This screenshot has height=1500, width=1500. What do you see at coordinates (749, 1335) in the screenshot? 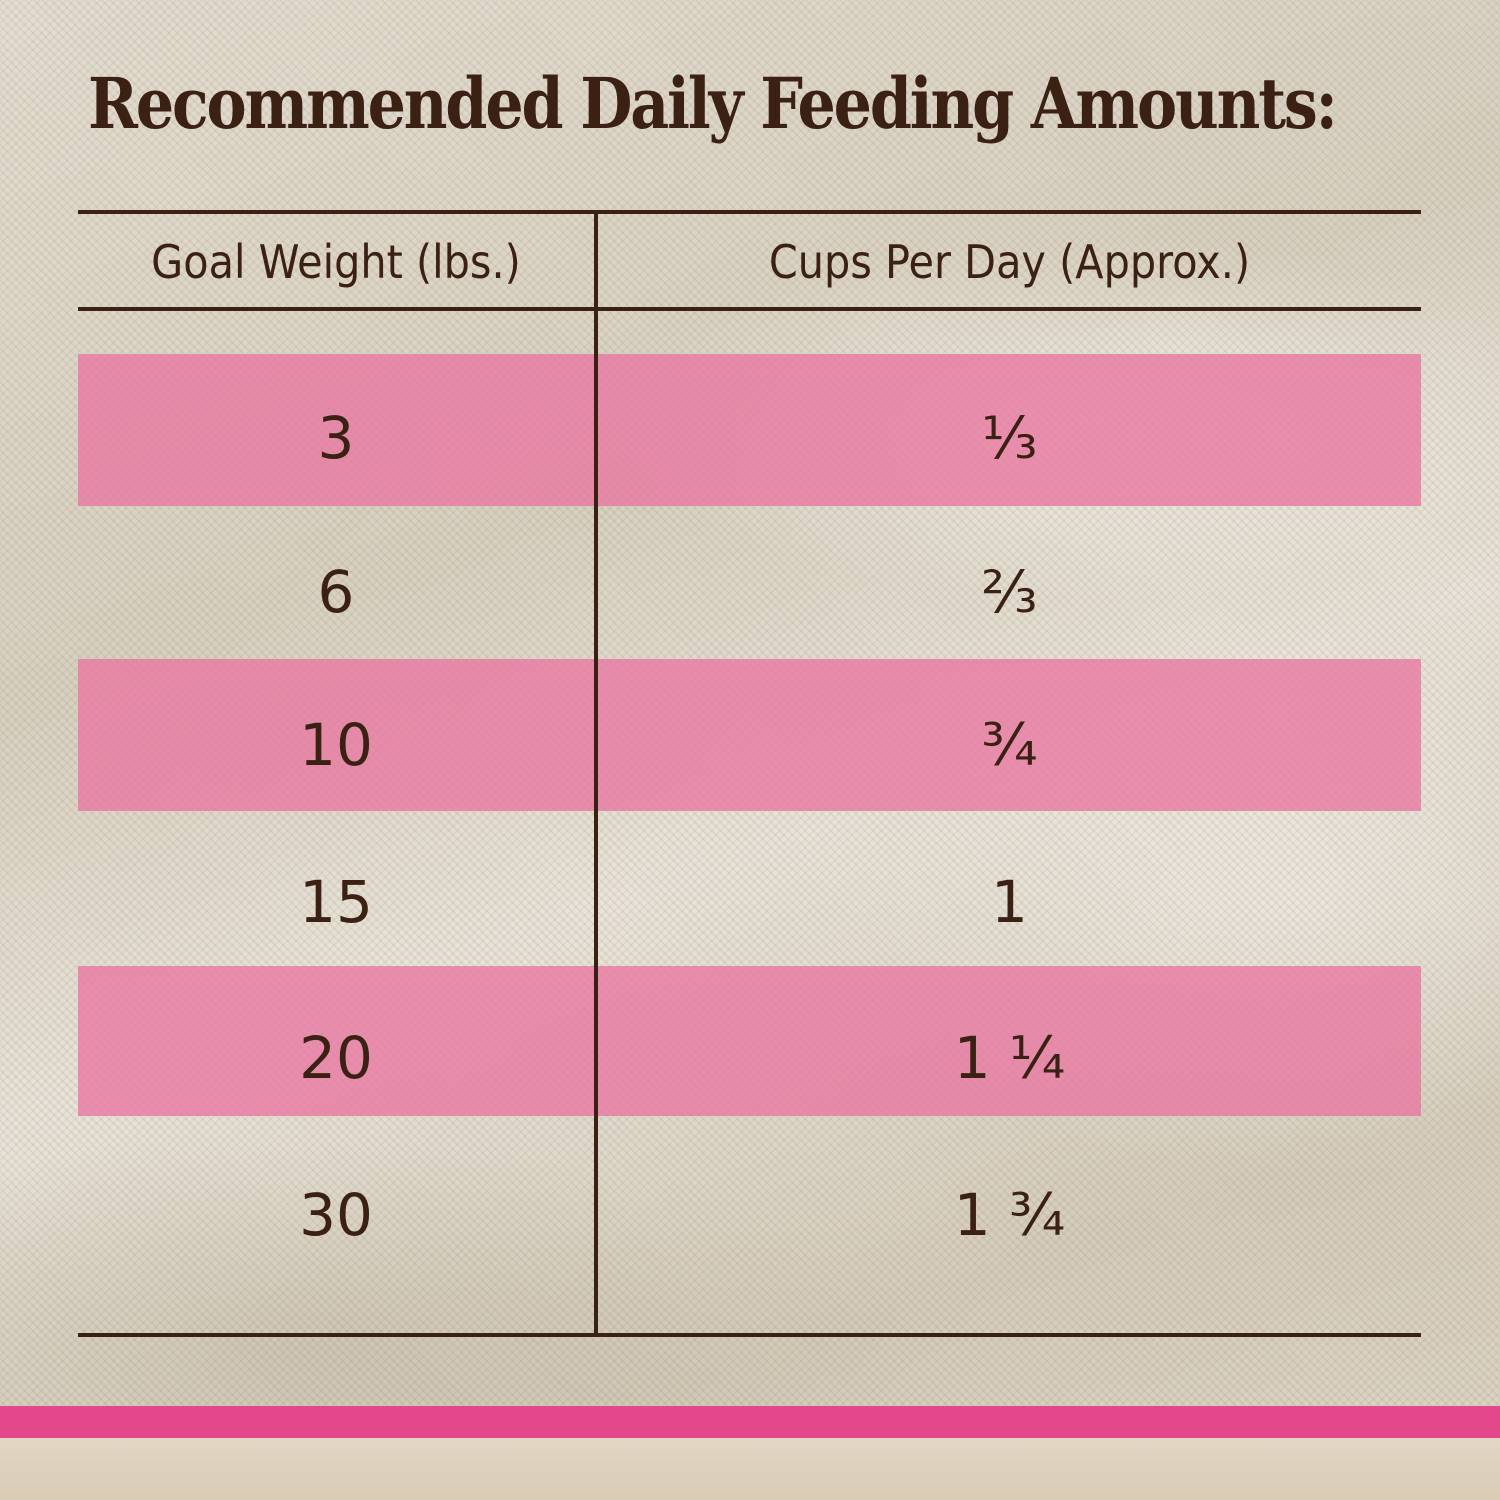
I see `table-bottom-rule` at bounding box center [749, 1335].